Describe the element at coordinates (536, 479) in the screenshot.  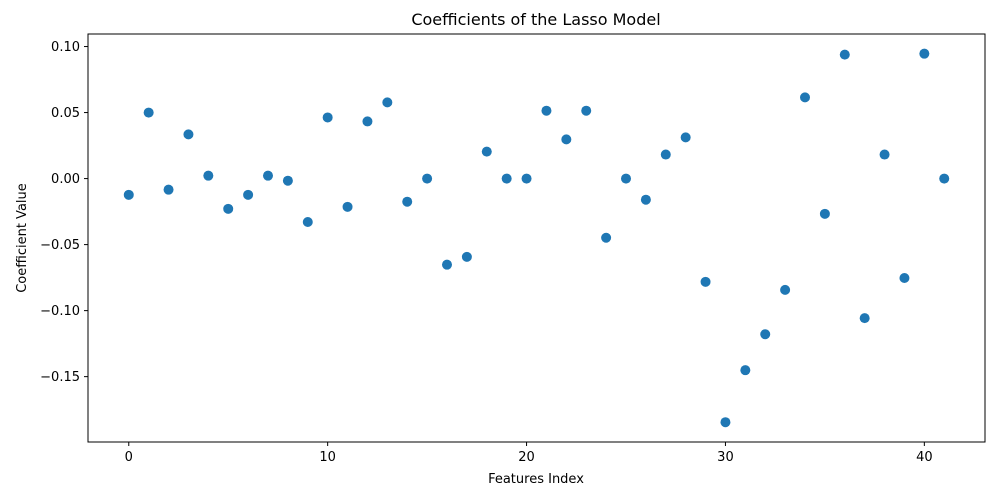
I see `x-axis-label: Features Index` at that location.